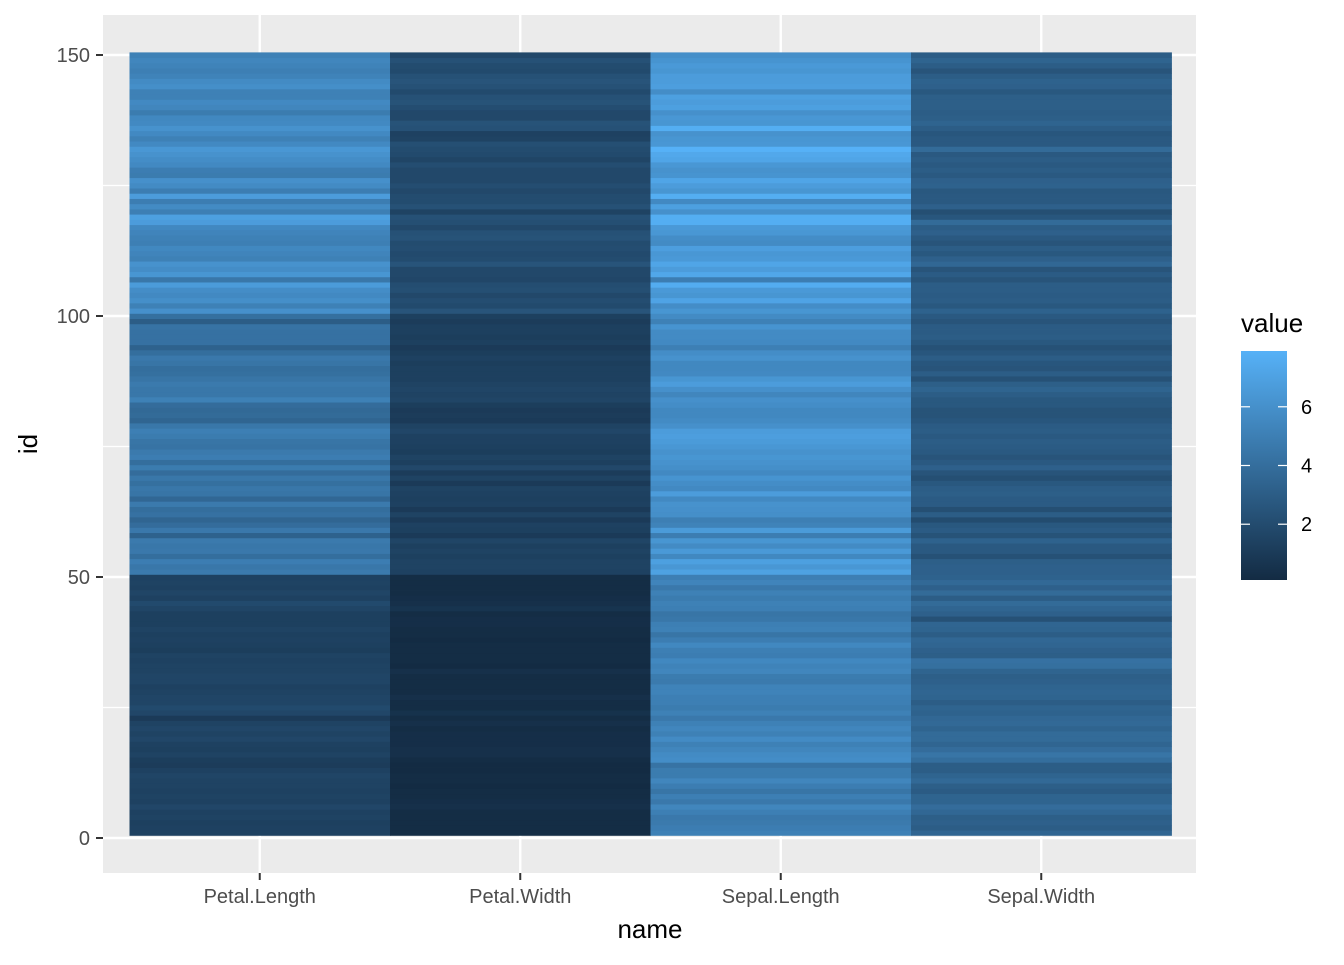 This screenshot has height=965, width=1344. What do you see at coordinates (781, 897) in the screenshot?
I see `x-tick-label: Sepal.Length` at bounding box center [781, 897].